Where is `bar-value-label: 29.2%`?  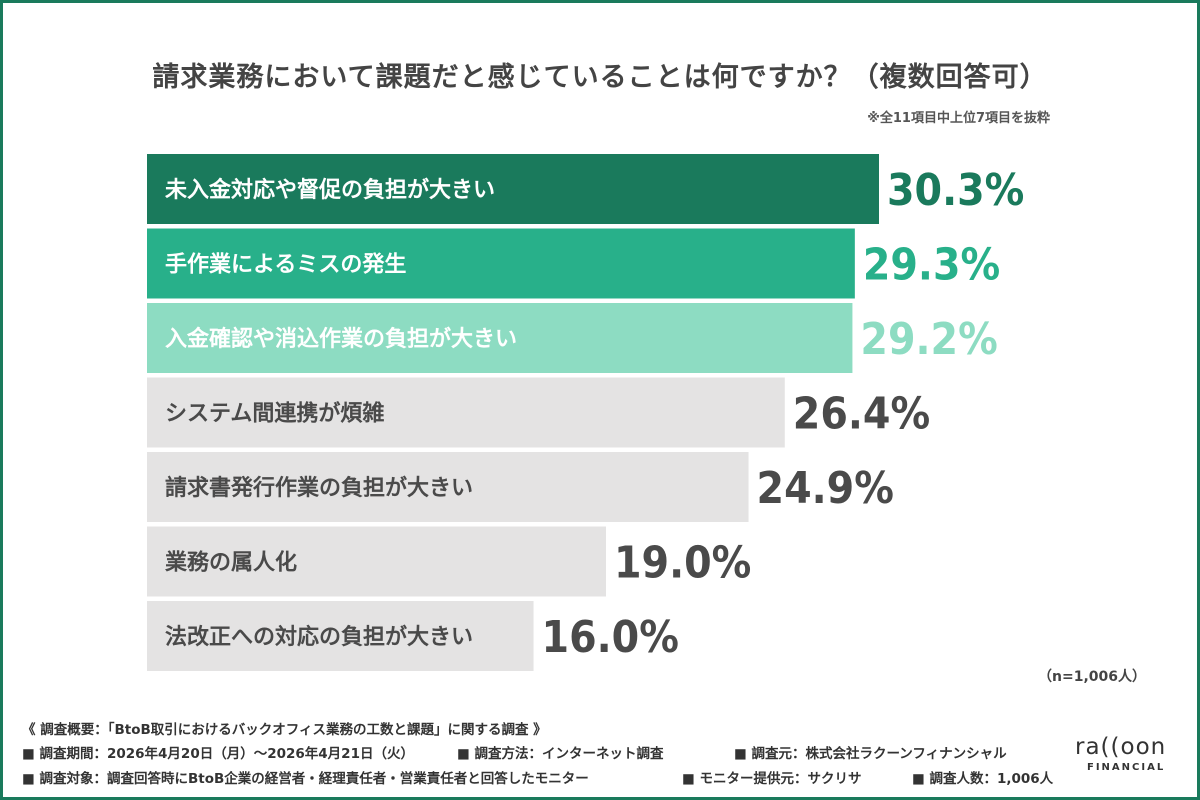
bar-value-label: 29.2% is located at coordinates (928, 339).